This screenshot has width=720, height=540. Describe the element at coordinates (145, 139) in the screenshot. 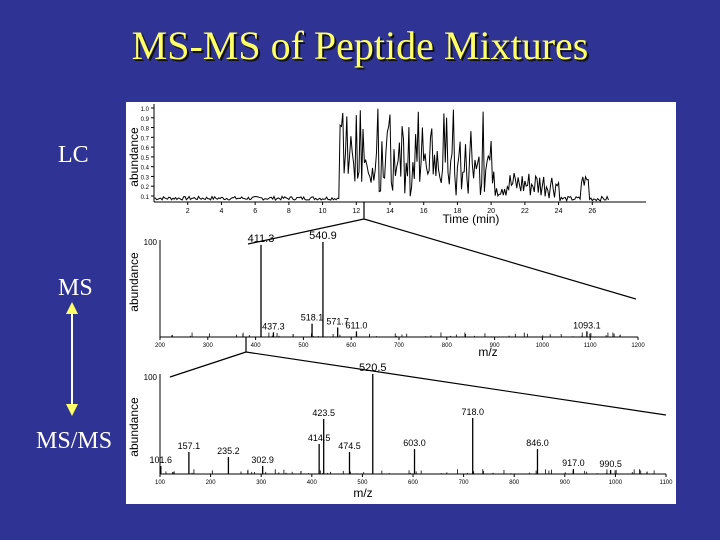

I see `lc-y-tick-label: 0.7` at that location.